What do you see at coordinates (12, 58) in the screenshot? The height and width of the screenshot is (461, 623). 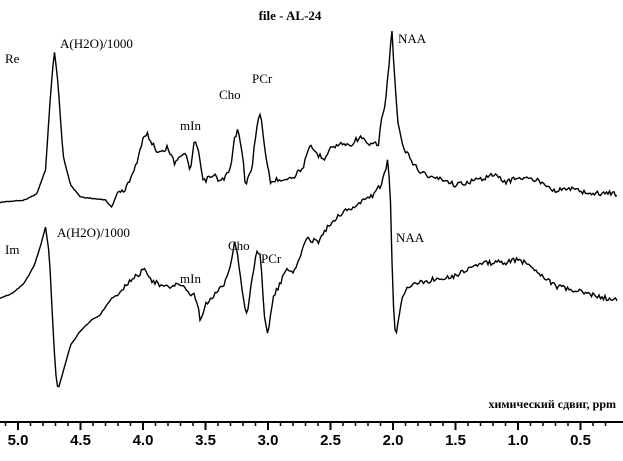 I see `series-label-re: Re` at bounding box center [12, 58].